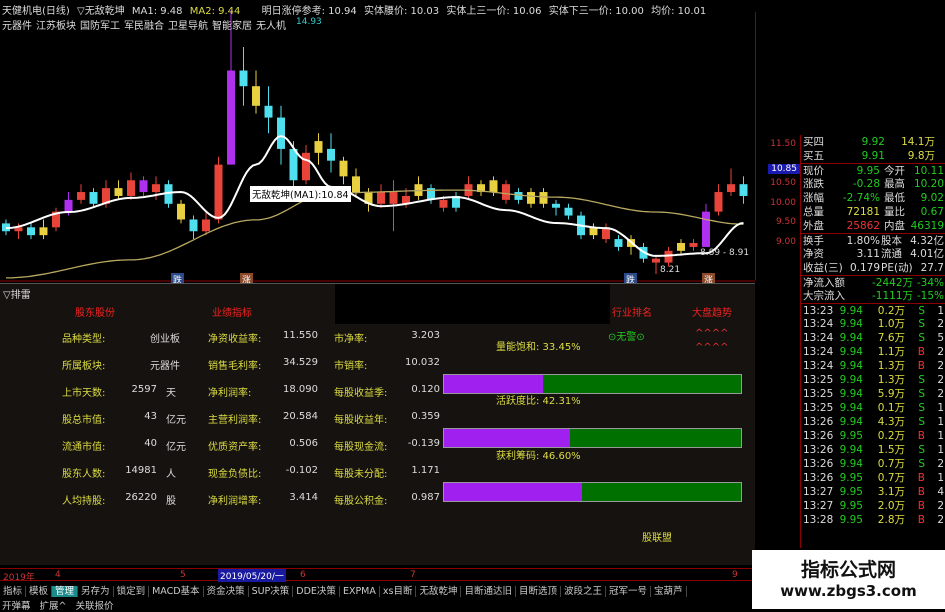 Image resolution: width=945 pixels, height=612 pixels. Describe the element at coordinates (894, 212) in the screenshot. I see `cell: 量比` at that location.